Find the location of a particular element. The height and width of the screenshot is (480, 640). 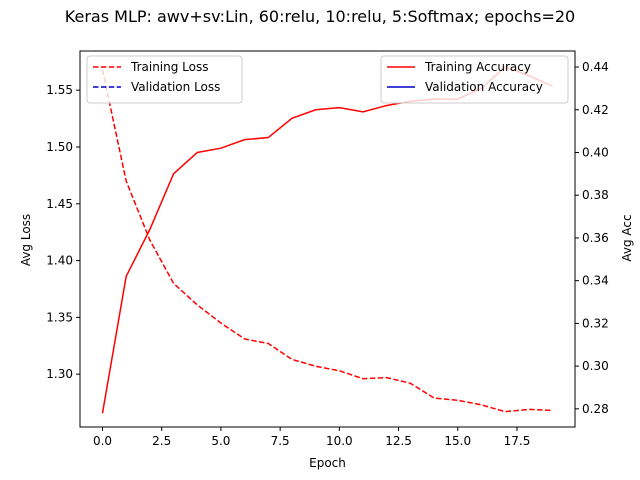

y-left-tick-label: 1.35 is located at coordinates (59, 317).